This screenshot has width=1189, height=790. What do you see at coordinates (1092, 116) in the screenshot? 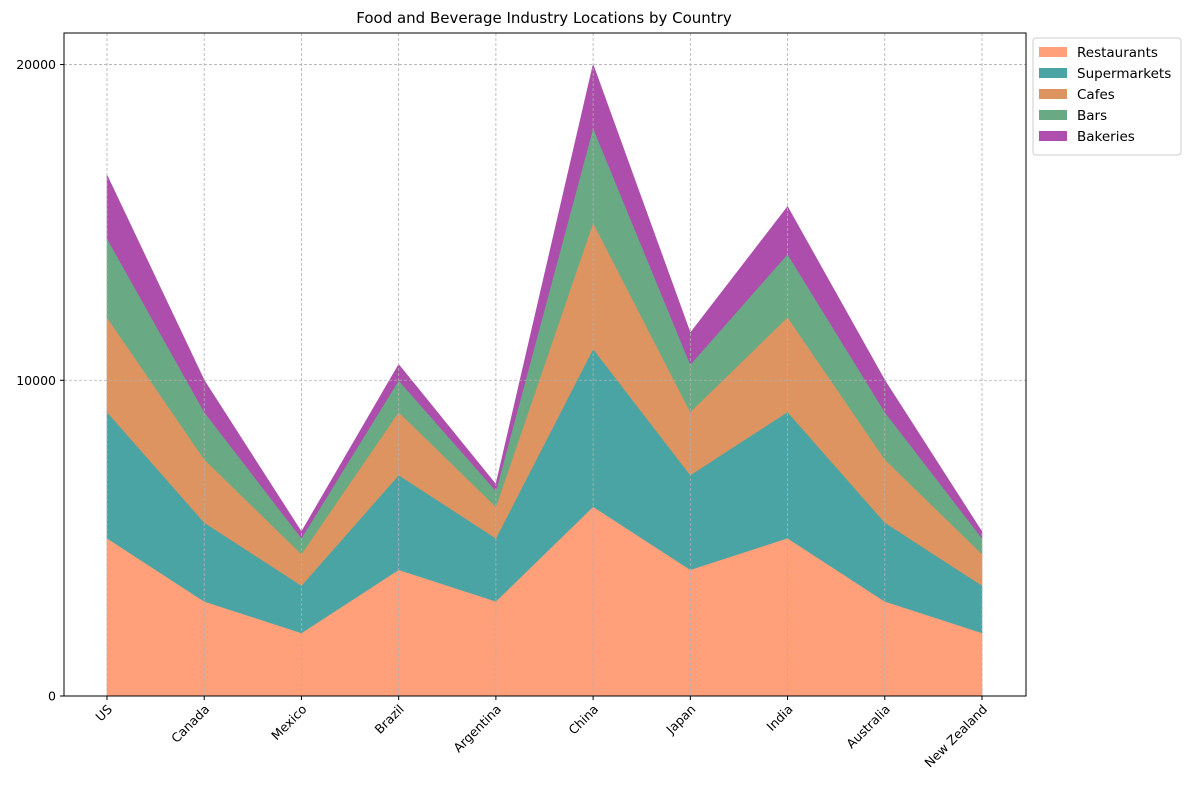
I see `legend-label: Bars` at bounding box center [1092, 116].